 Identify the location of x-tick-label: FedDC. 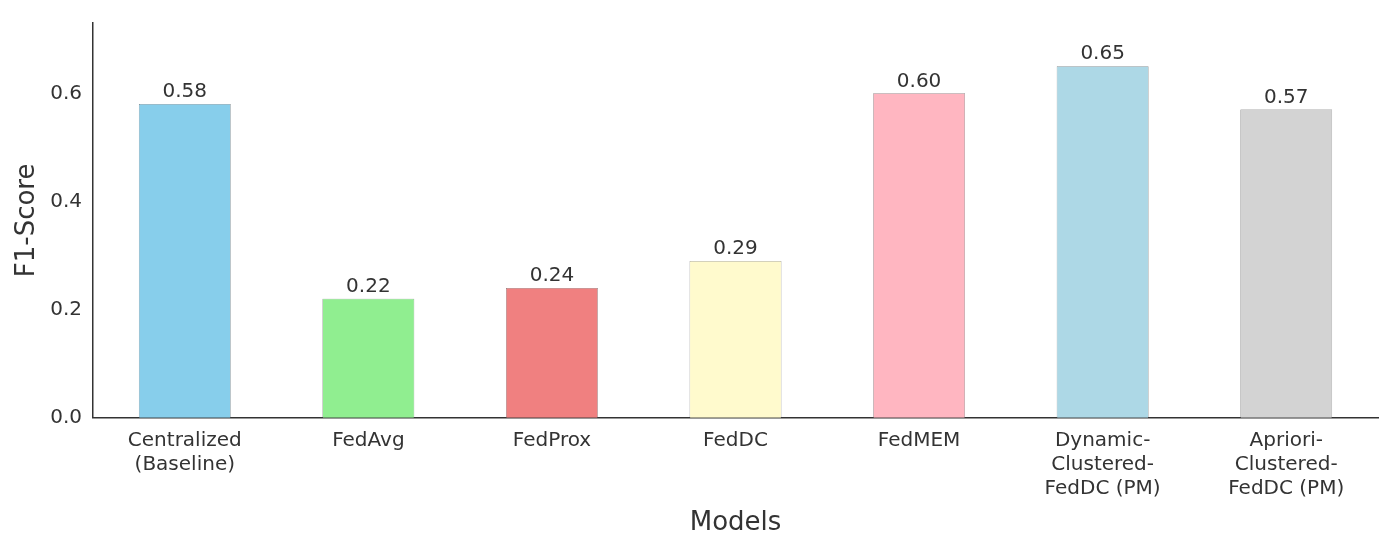
(735, 439).